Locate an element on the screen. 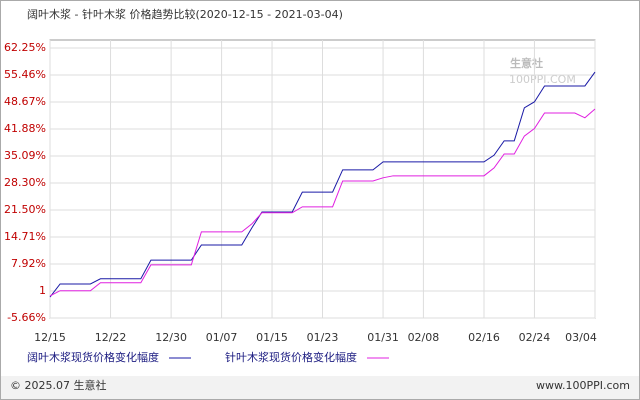 The width and height of the screenshot is (640, 400). y-tick-label: 41.88% is located at coordinates (25, 128).